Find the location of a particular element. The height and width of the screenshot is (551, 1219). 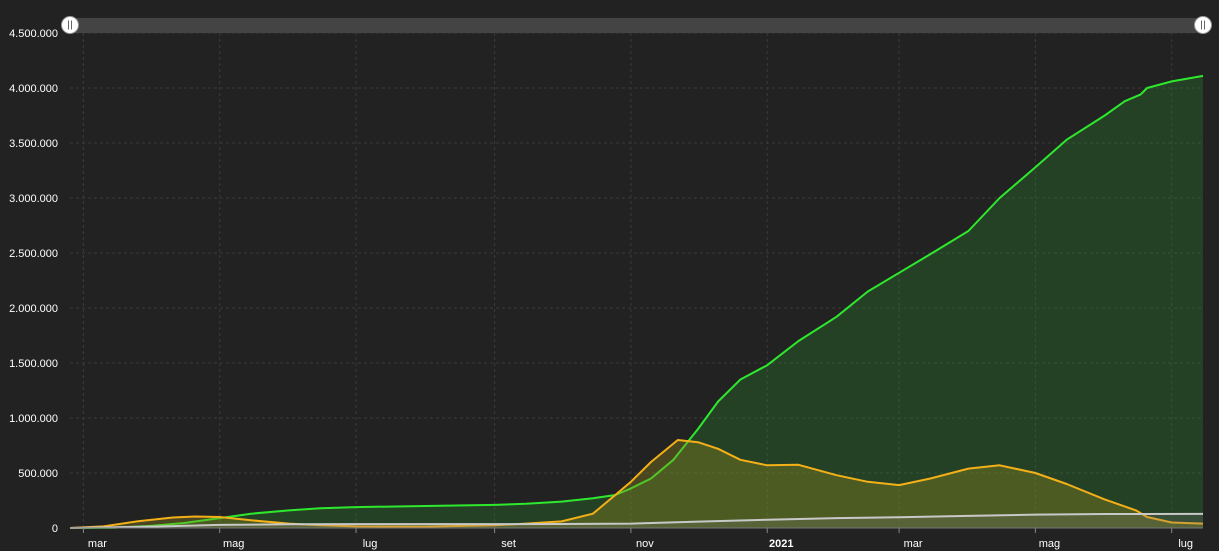

y-tick-label: 3.000.000 is located at coordinates (33, 199).